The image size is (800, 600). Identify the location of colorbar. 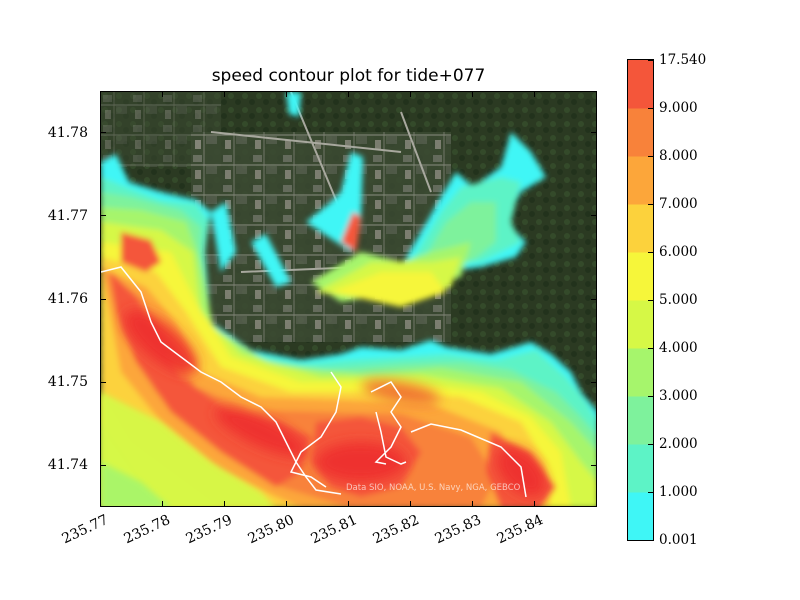
(640, 300).